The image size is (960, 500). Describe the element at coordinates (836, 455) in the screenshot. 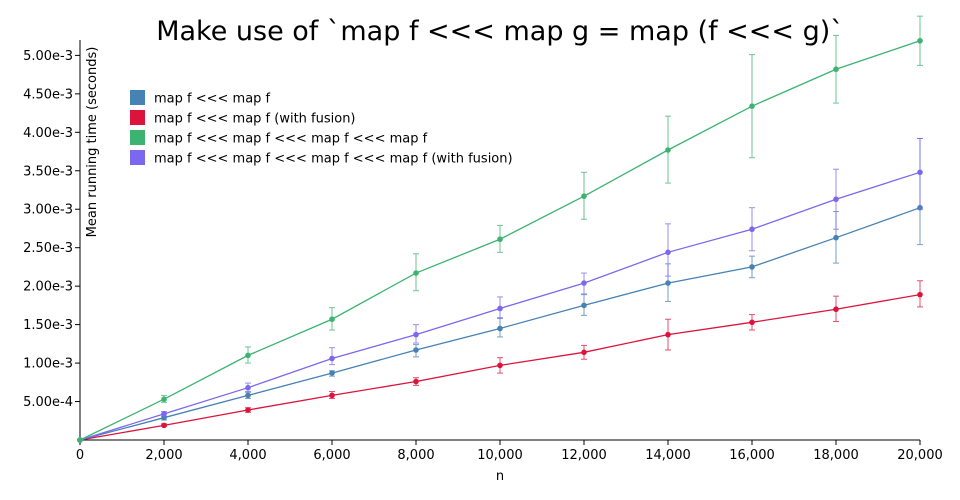

I see `x-tick-label: 18,000` at that location.